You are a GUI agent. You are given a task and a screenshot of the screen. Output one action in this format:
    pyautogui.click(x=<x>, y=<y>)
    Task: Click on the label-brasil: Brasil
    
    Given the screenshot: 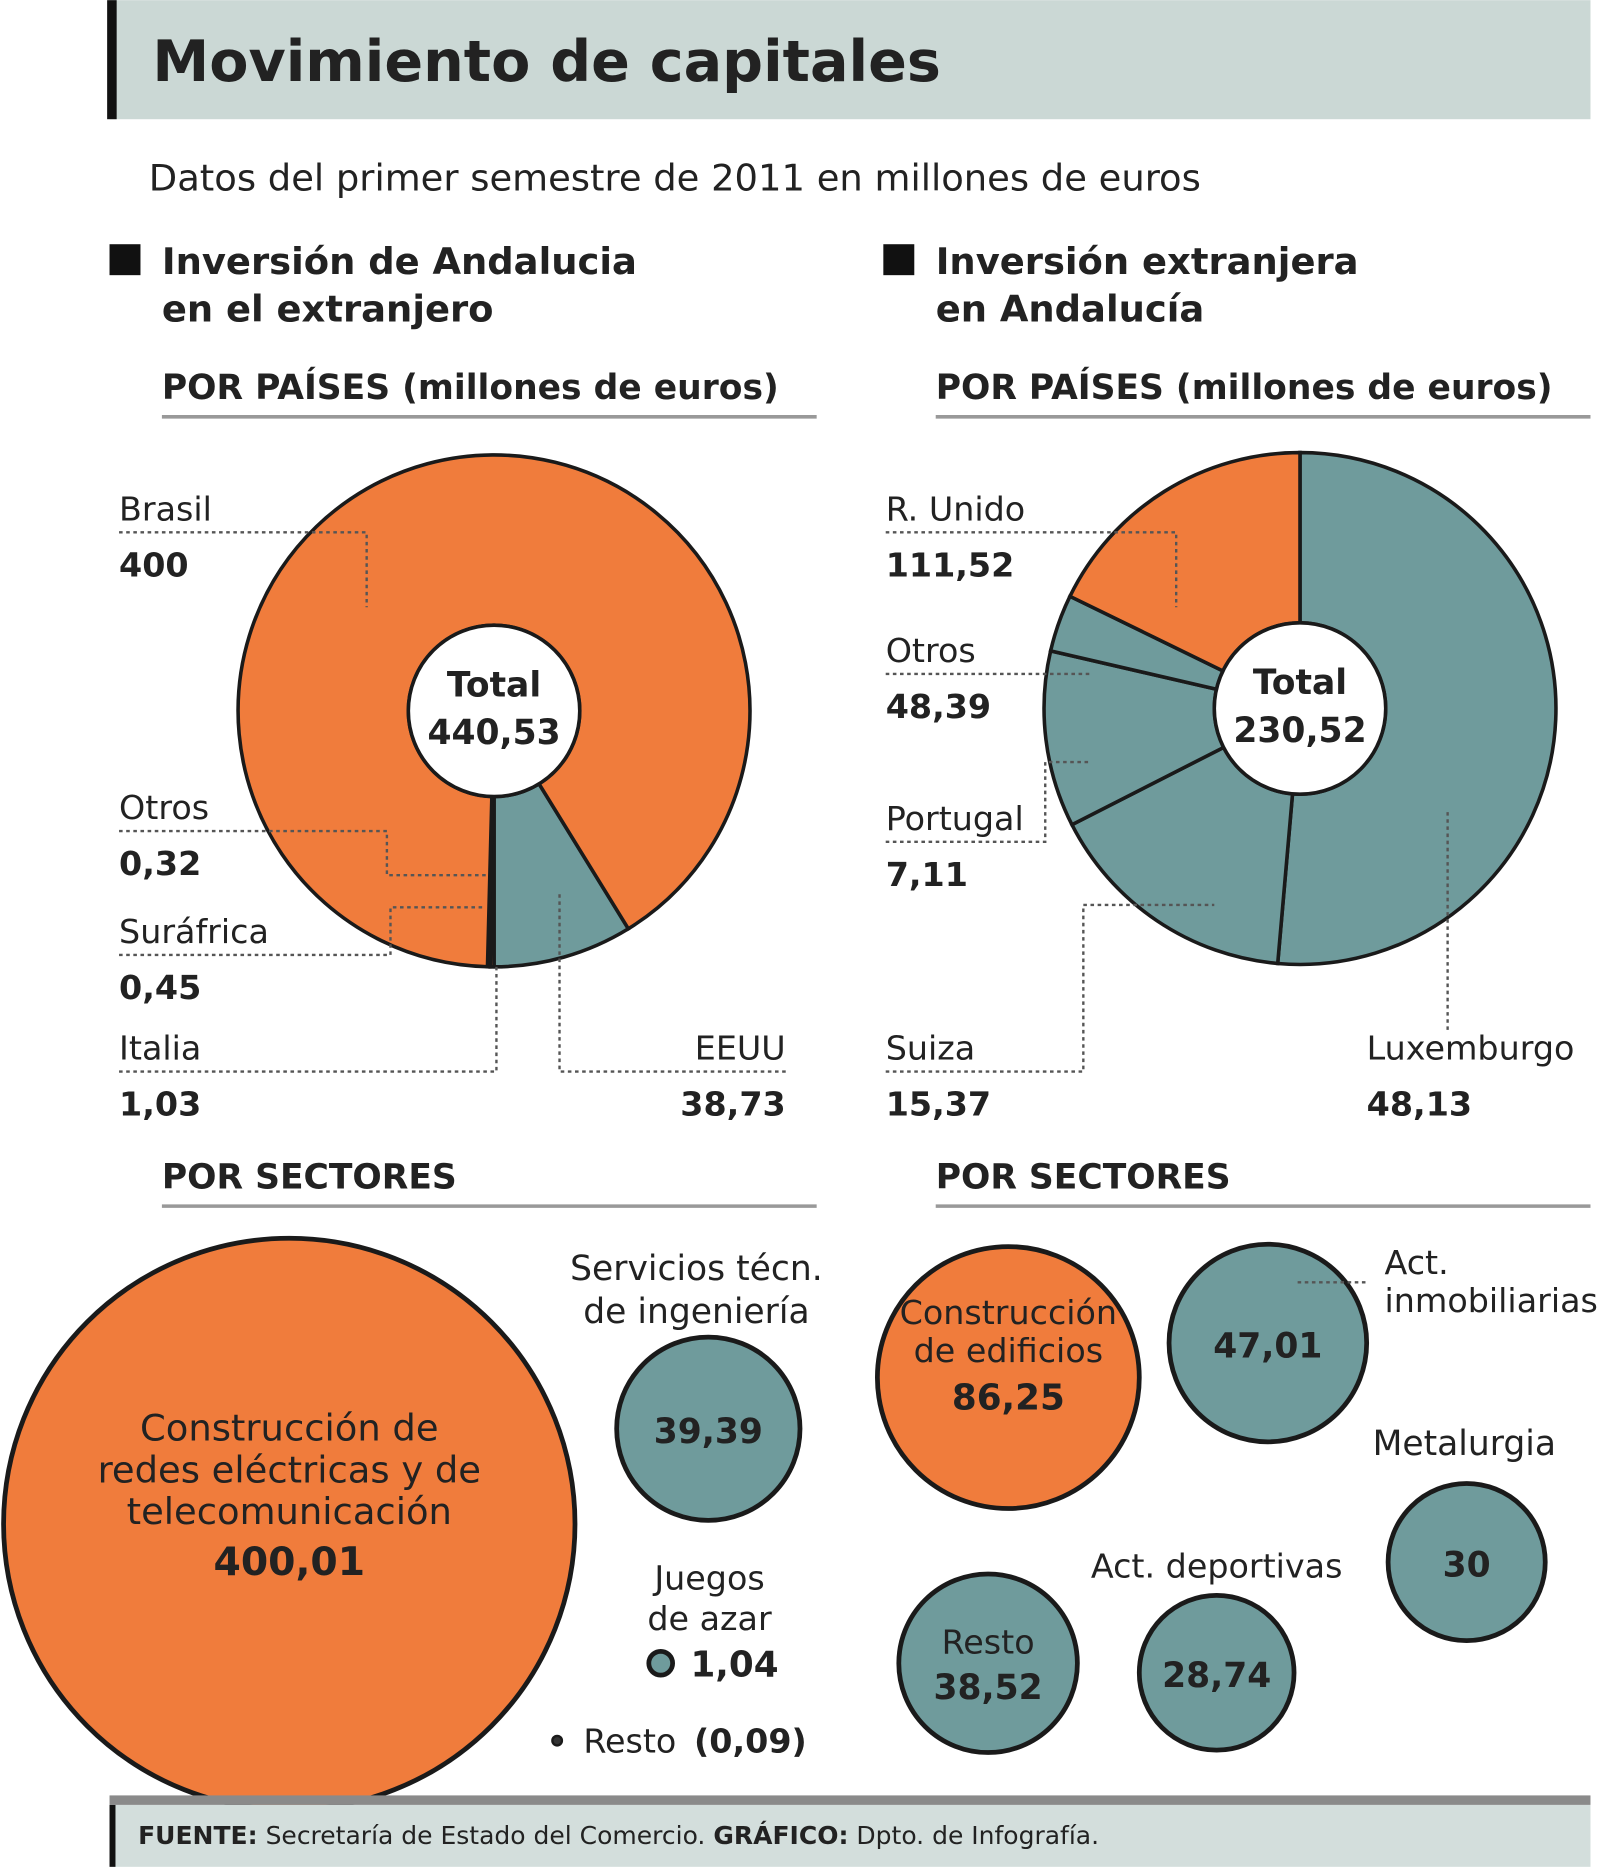 What is the action you would take?
    pyautogui.click(x=165, y=508)
    